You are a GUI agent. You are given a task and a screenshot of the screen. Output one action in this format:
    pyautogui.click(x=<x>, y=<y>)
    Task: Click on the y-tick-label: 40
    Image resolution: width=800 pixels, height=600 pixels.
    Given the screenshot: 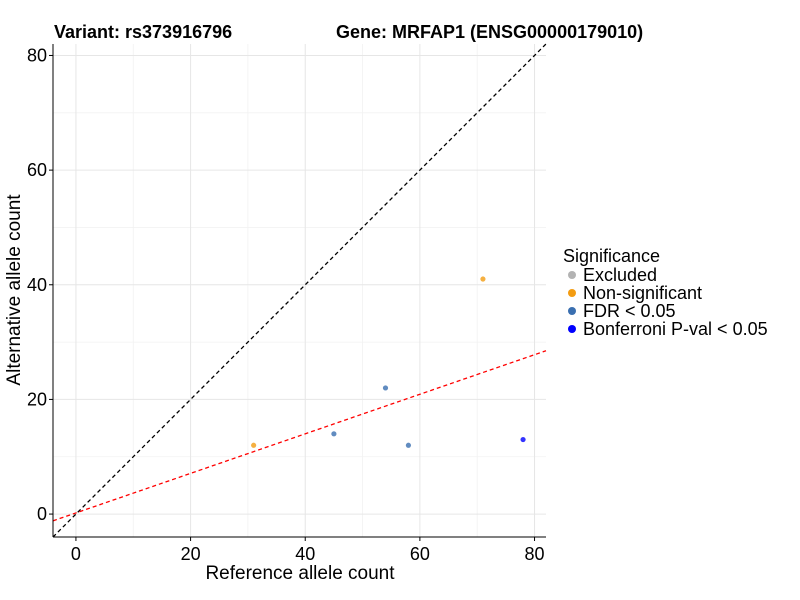 What is the action you would take?
    pyautogui.click(x=37, y=285)
    